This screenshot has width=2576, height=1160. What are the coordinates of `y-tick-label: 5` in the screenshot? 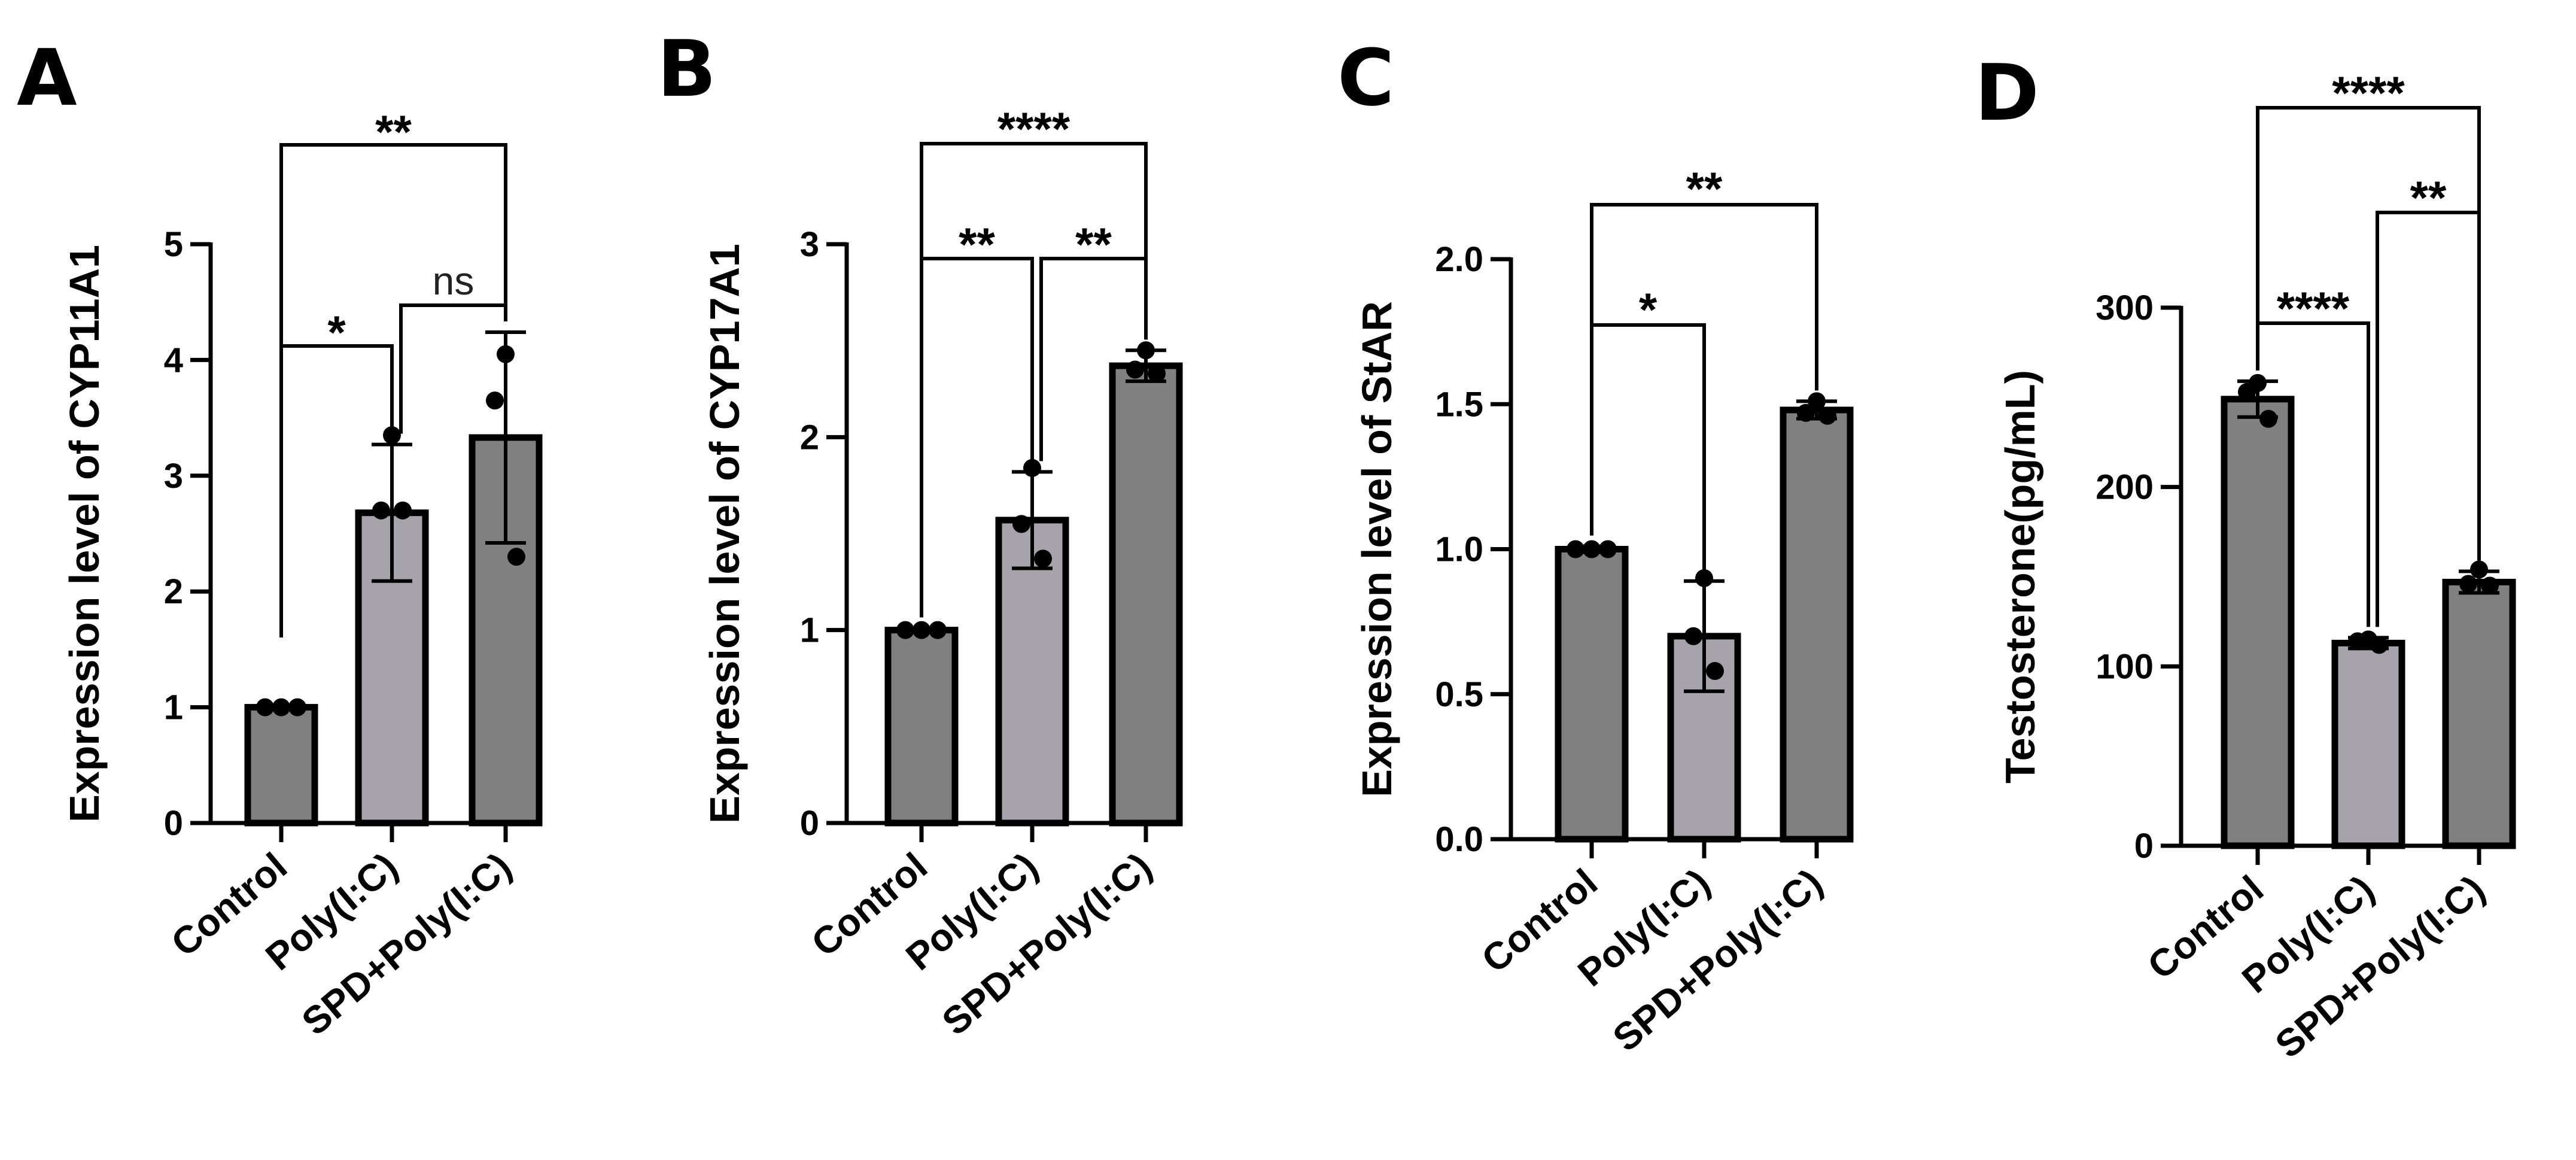 It's located at (174, 244).